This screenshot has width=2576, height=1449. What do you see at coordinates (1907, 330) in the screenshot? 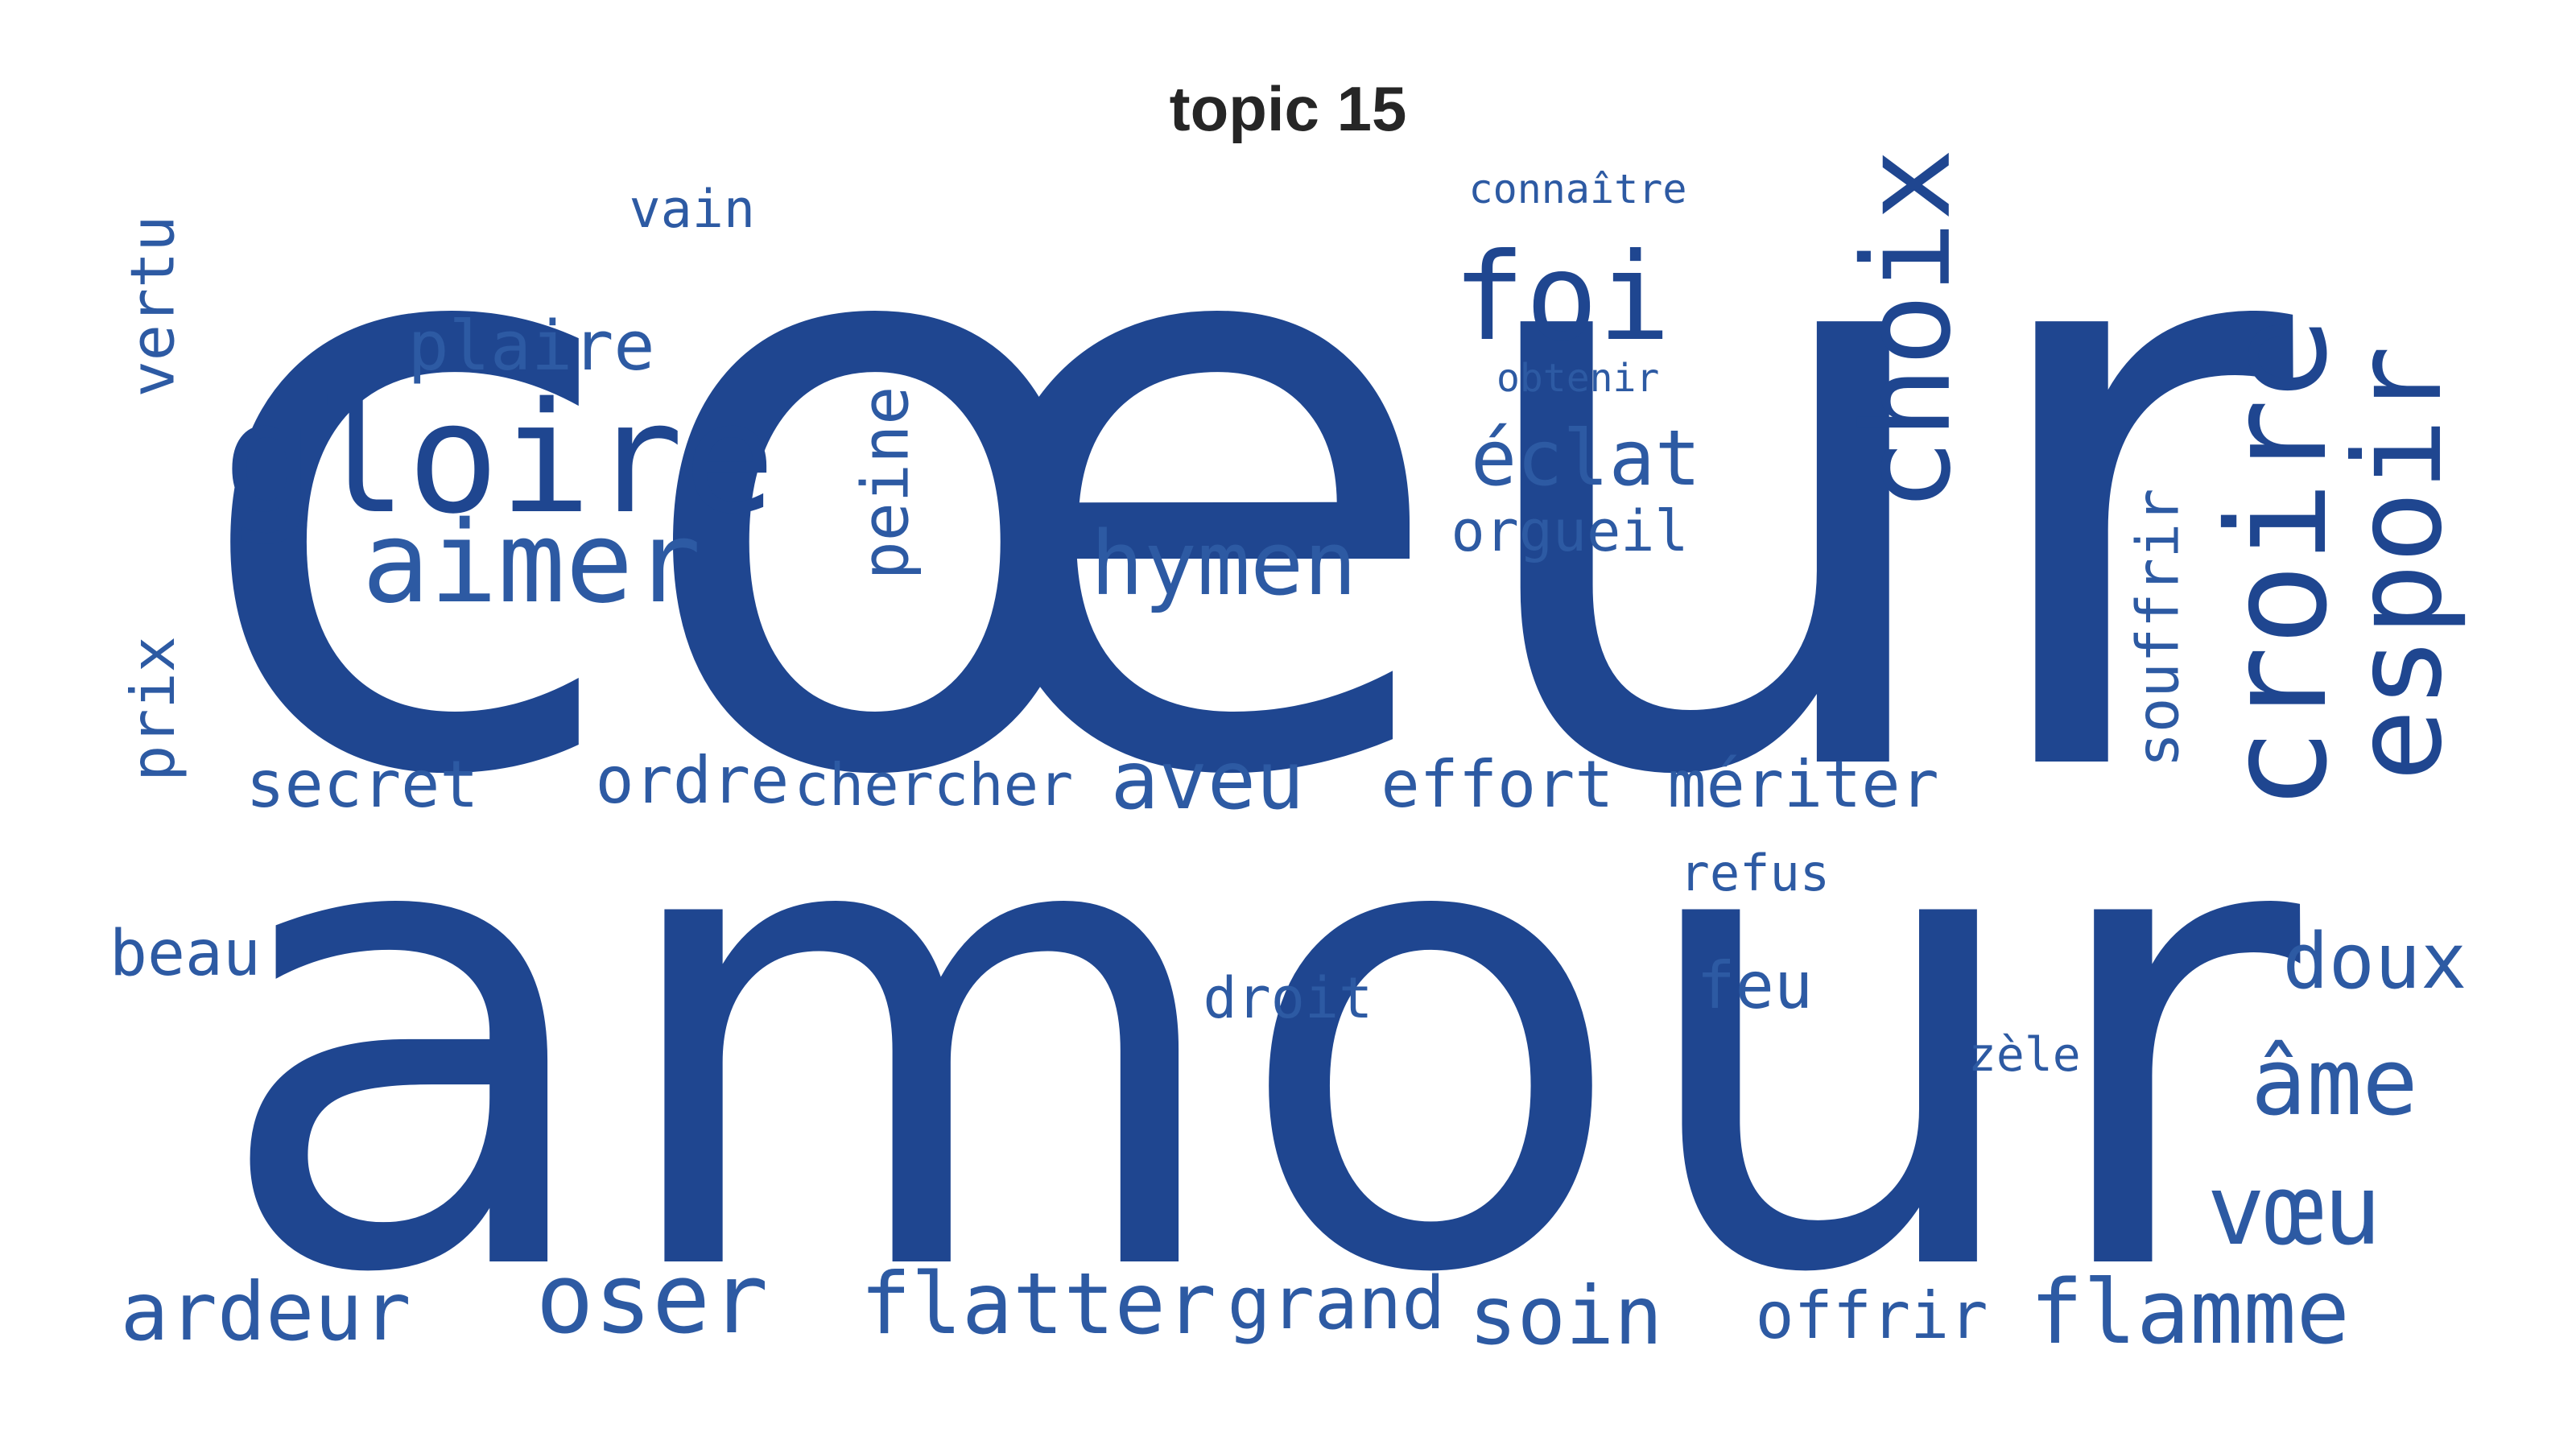
I see `word-5: choix` at bounding box center [1907, 330].